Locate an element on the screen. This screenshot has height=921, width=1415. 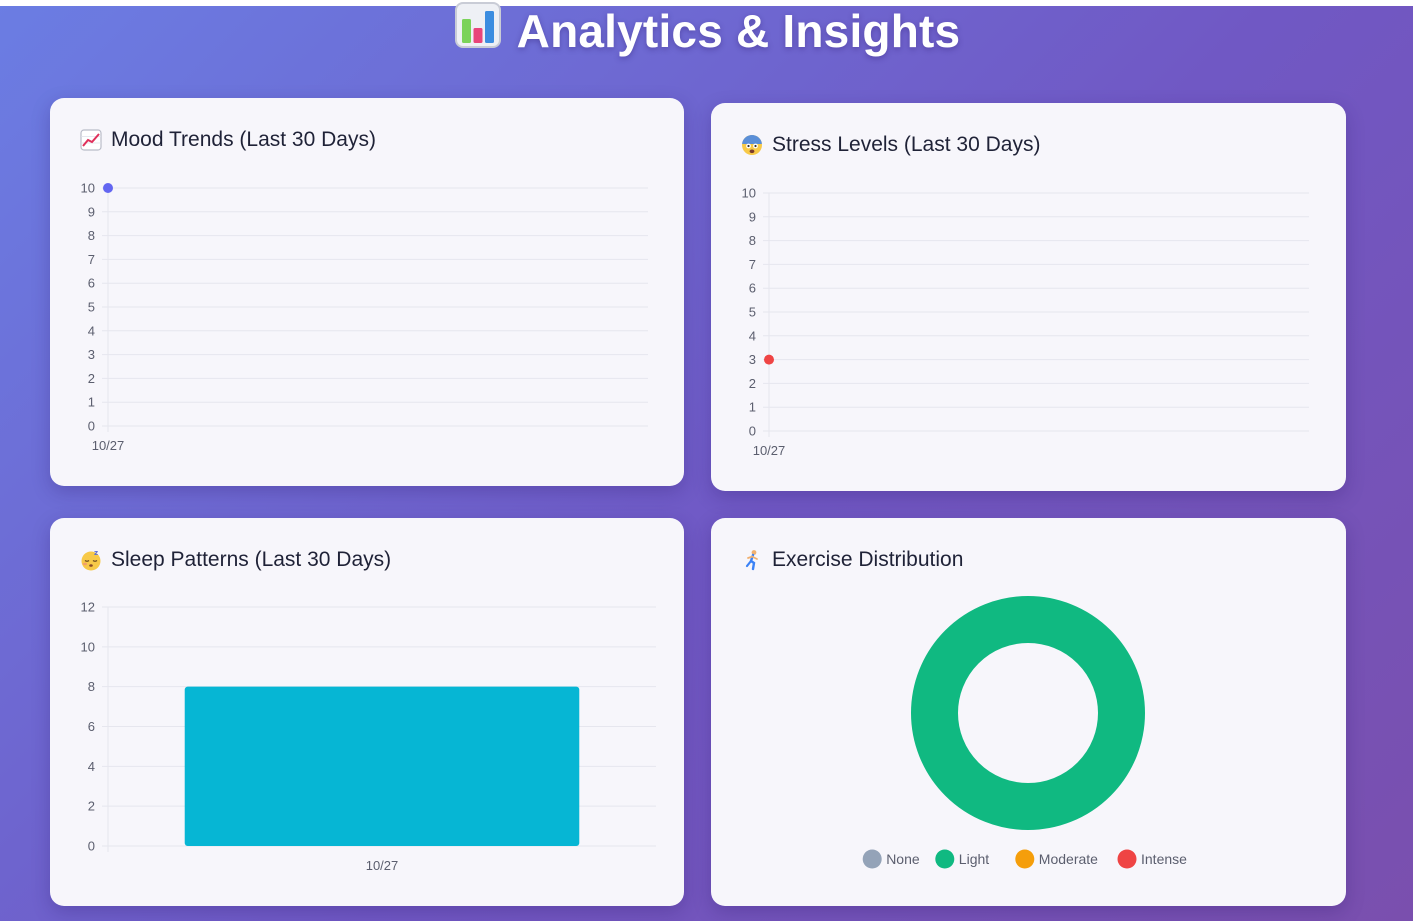
legend-label: None is located at coordinates (903, 859).